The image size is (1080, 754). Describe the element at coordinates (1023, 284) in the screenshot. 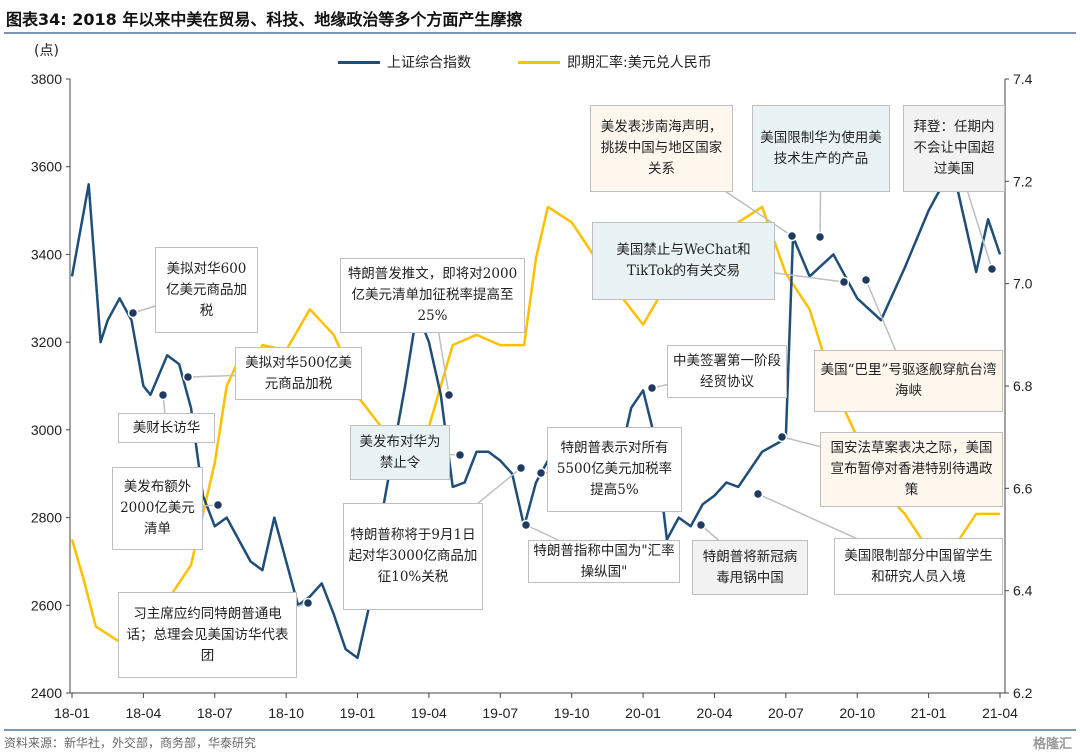

I see `right-tick-label: 7.0` at that location.